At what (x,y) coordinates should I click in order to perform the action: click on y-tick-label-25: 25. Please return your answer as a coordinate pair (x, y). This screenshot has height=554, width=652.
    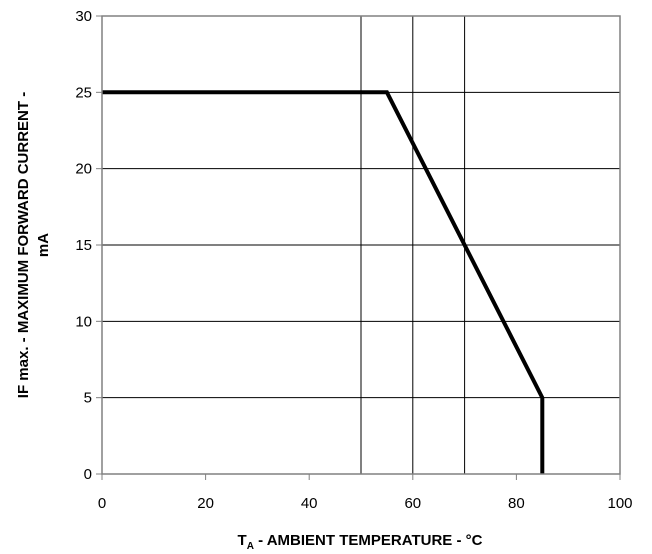
    Looking at the image, I should click on (83, 92).